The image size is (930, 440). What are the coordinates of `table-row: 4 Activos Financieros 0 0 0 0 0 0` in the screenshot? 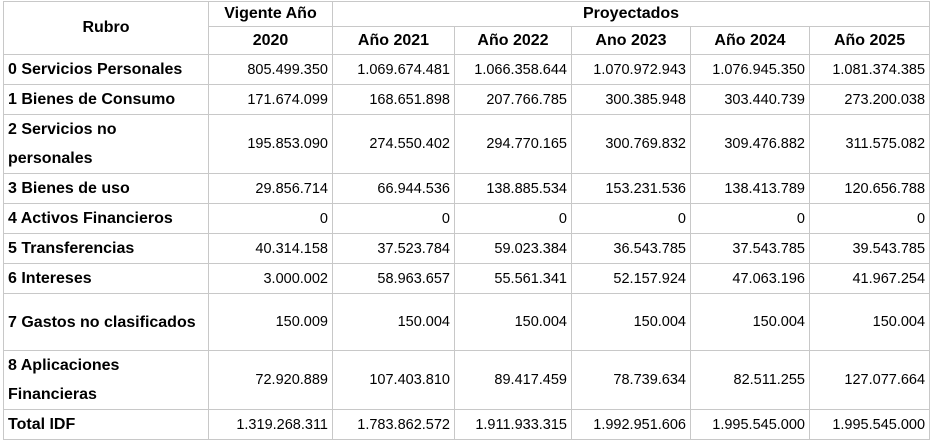 It's located at (466, 218).